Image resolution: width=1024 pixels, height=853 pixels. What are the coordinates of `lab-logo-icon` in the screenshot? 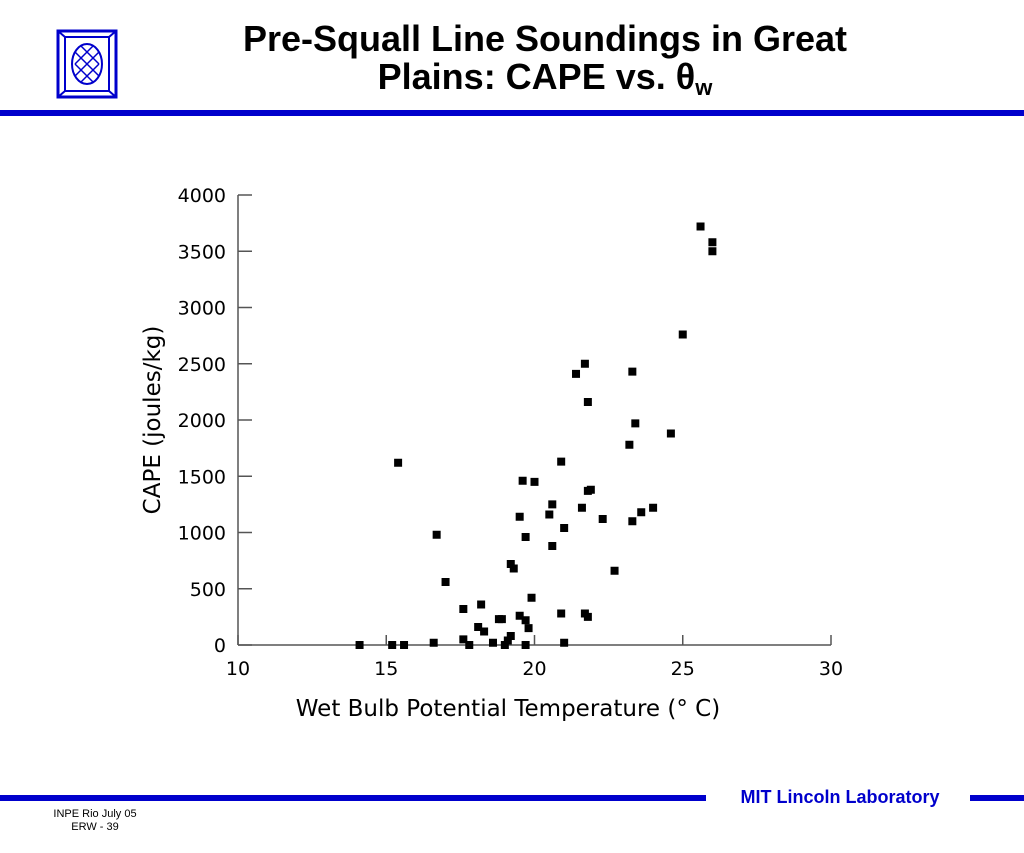 It's located at (87, 64).